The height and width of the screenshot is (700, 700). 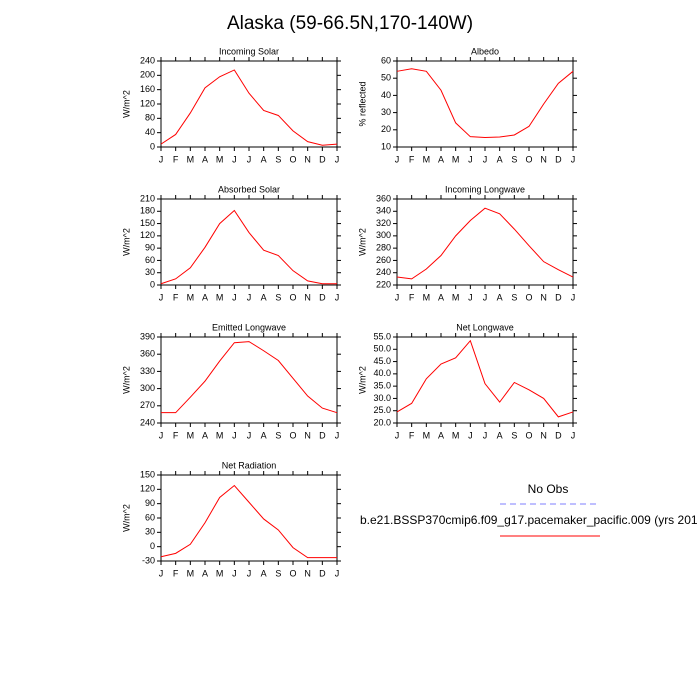 What do you see at coordinates (382, 336) in the screenshot?
I see `y-tick-label: 55.0` at bounding box center [382, 336].